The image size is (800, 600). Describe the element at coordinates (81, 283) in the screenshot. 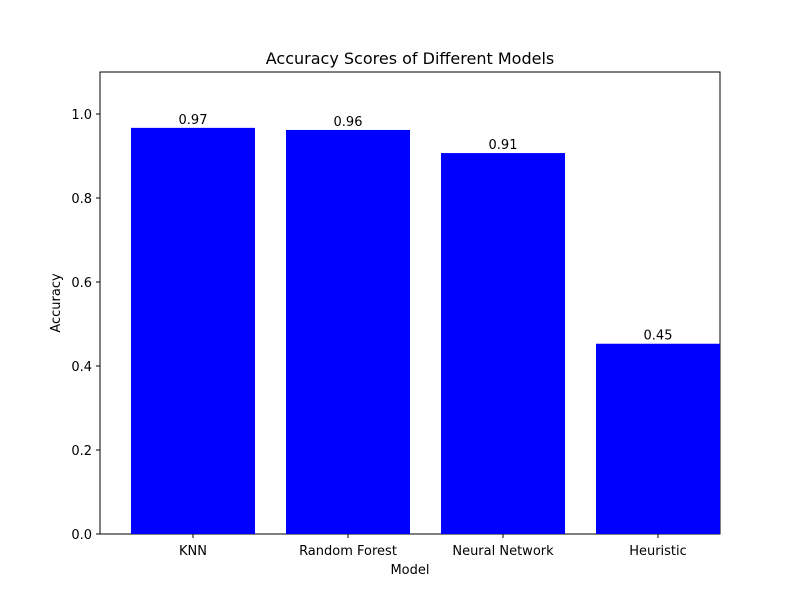

I see `y-tick-label: 0.6` at that location.